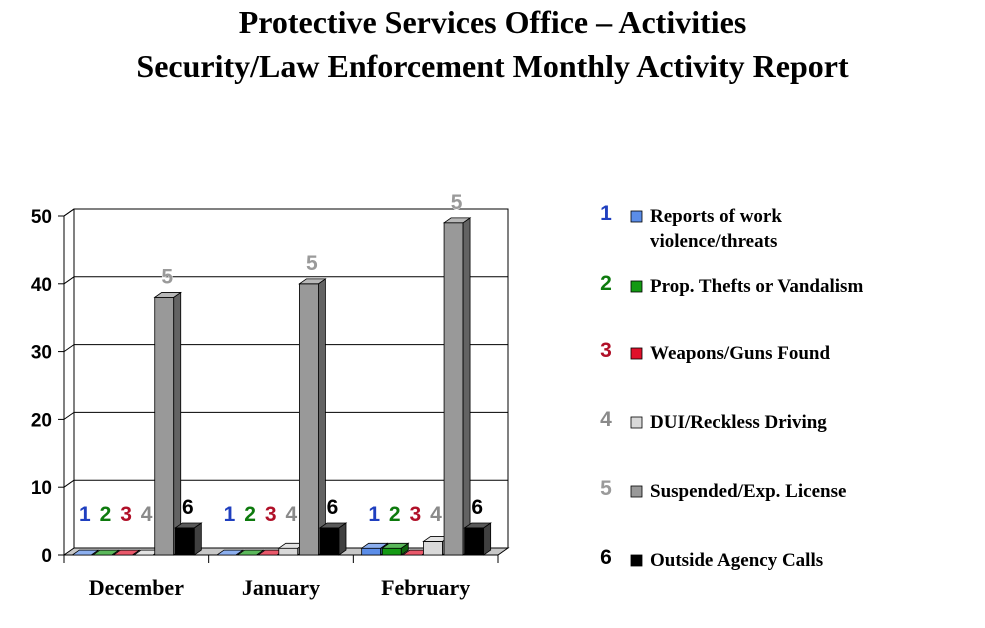 The width and height of the screenshot is (985, 628). What do you see at coordinates (606, 213) in the screenshot?
I see `legend-number: 1` at bounding box center [606, 213].